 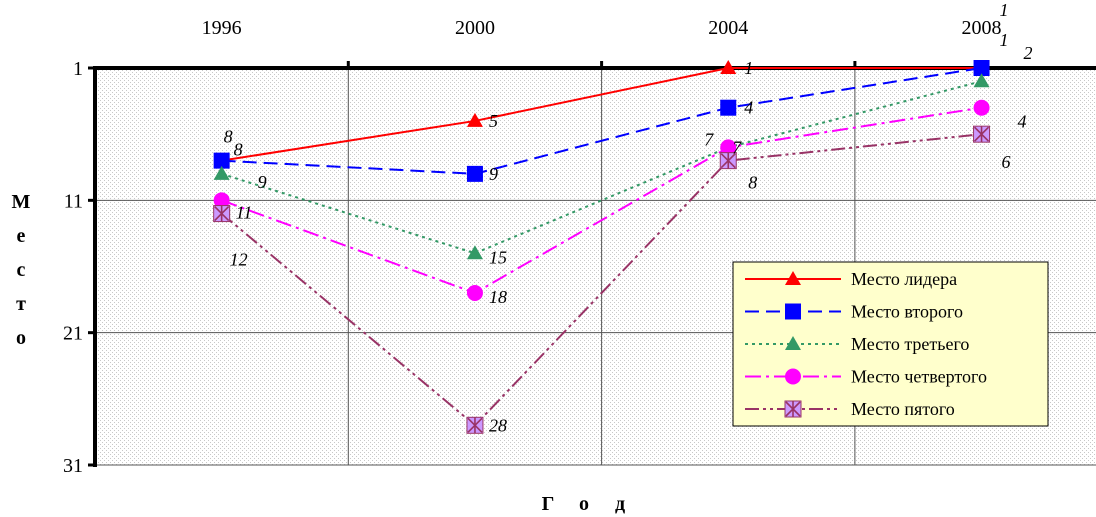 I want to click on x-tick-label: 2000, so click(x=475, y=28).